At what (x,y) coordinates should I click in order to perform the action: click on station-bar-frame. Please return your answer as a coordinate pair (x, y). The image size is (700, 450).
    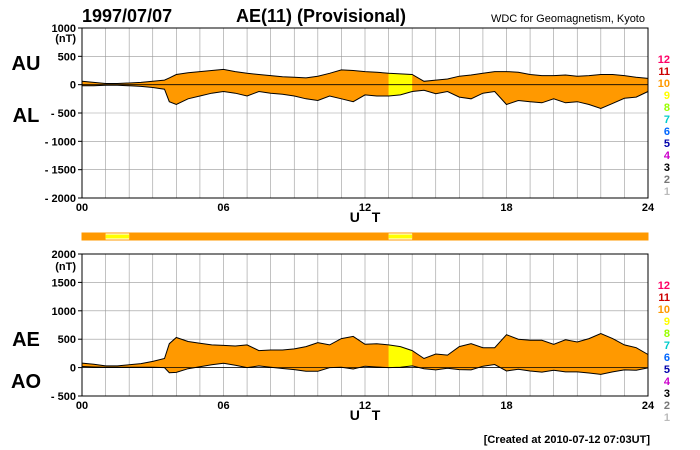
    Looking at the image, I should click on (365, 236).